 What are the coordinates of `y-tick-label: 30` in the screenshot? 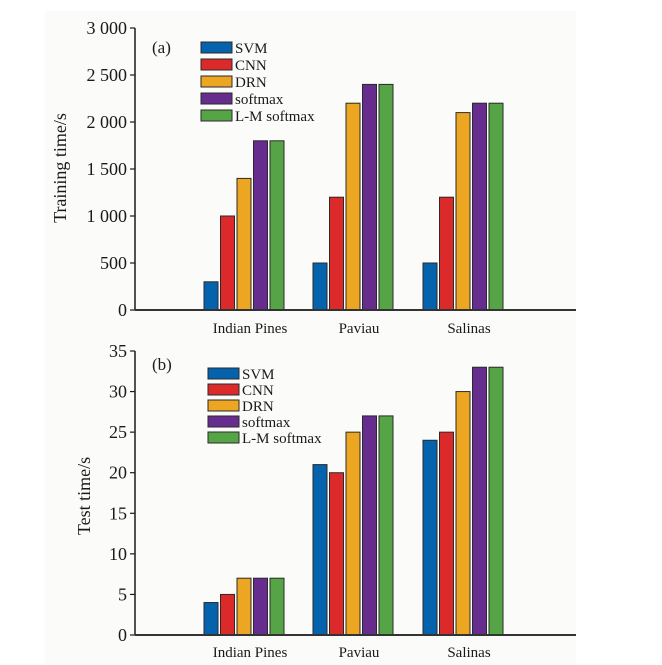 It's located at (118, 392).